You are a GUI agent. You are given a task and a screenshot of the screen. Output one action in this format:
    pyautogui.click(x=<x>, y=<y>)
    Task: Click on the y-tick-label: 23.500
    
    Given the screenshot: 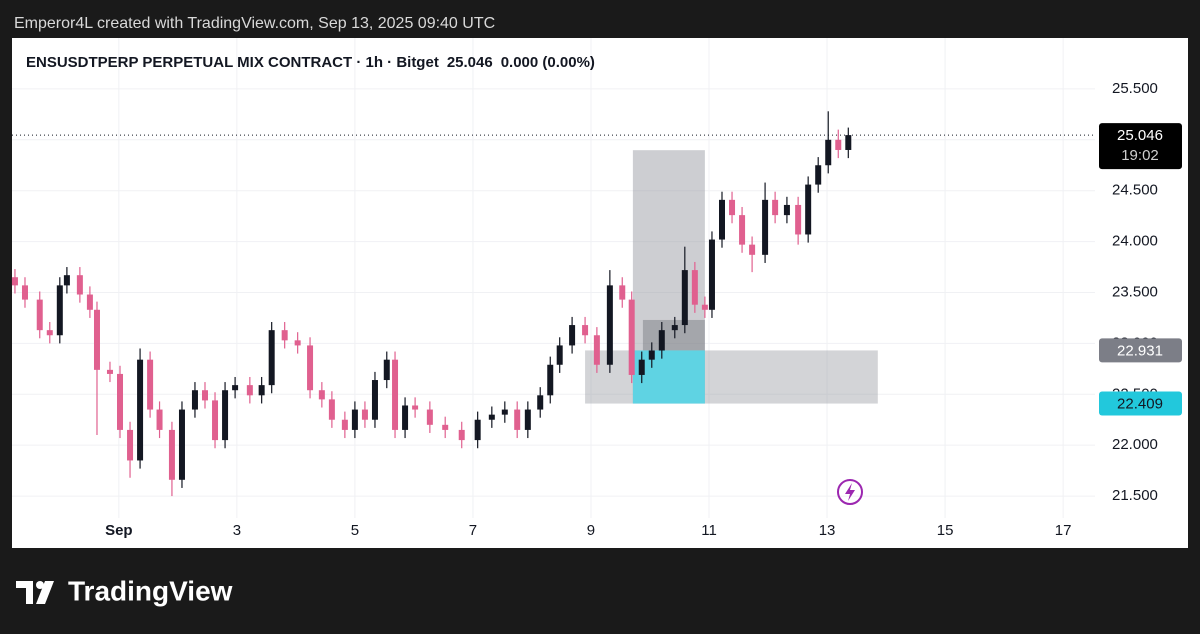 What is the action you would take?
    pyautogui.click(x=1135, y=291)
    